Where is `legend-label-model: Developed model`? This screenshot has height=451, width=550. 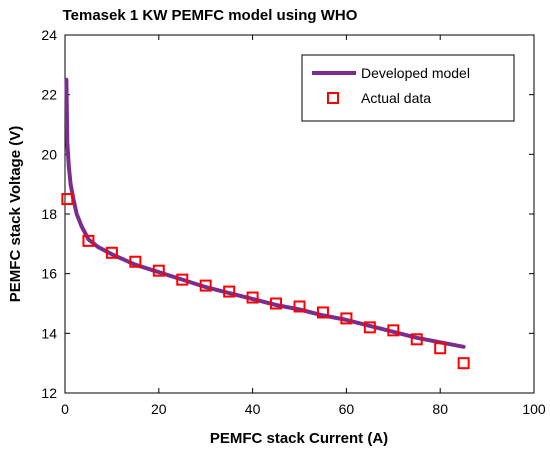 legend-label-model: Developed model is located at coordinates (415, 73).